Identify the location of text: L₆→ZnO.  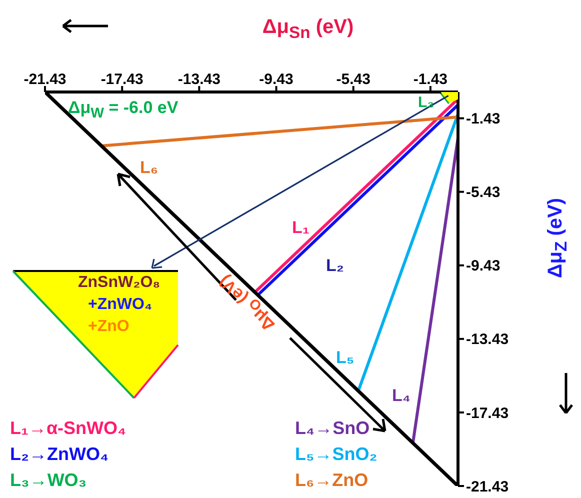
(331, 480).